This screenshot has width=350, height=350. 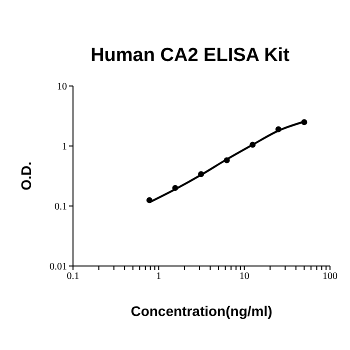 I want to click on x-tick-label: 10, so click(x=244, y=276).